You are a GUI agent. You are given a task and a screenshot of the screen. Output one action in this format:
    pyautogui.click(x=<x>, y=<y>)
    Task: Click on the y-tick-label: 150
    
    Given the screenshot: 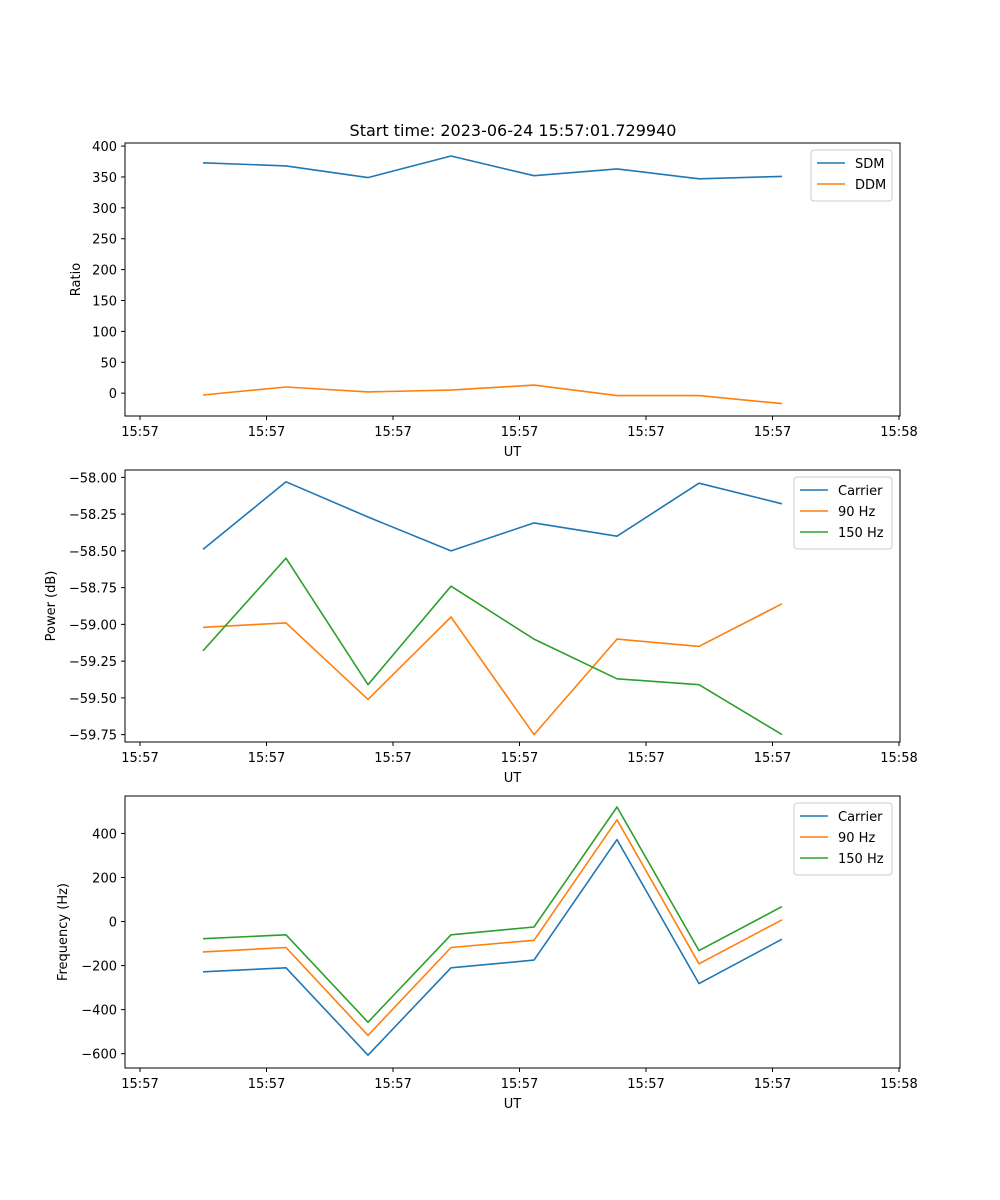 What is the action you would take?
    pyautogui.click(x=104, y=302)
    